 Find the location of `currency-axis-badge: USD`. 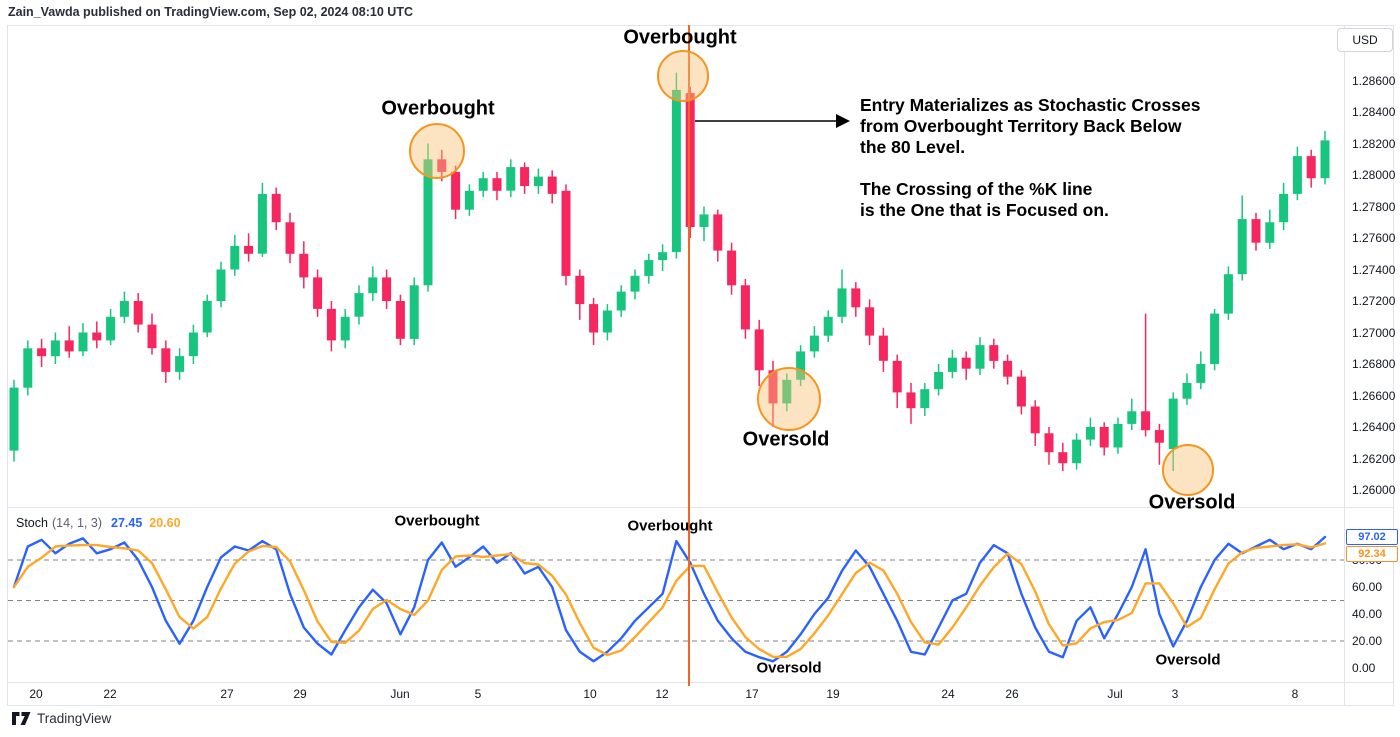

currency-axis-badge: USD is located at coordinates (1365, 40).